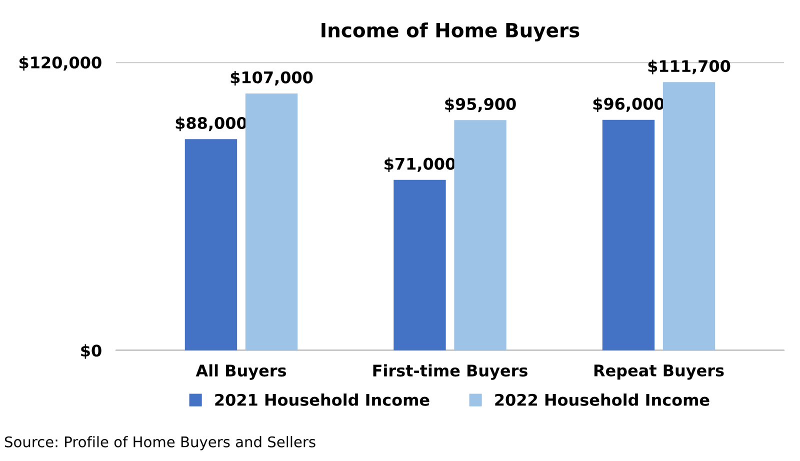 Image resolution: width=800 pixels, height=461 pixels. Describe the element at coordinates (91, 351) in the screenshot. I see `y-tick-label: $0` at that location.